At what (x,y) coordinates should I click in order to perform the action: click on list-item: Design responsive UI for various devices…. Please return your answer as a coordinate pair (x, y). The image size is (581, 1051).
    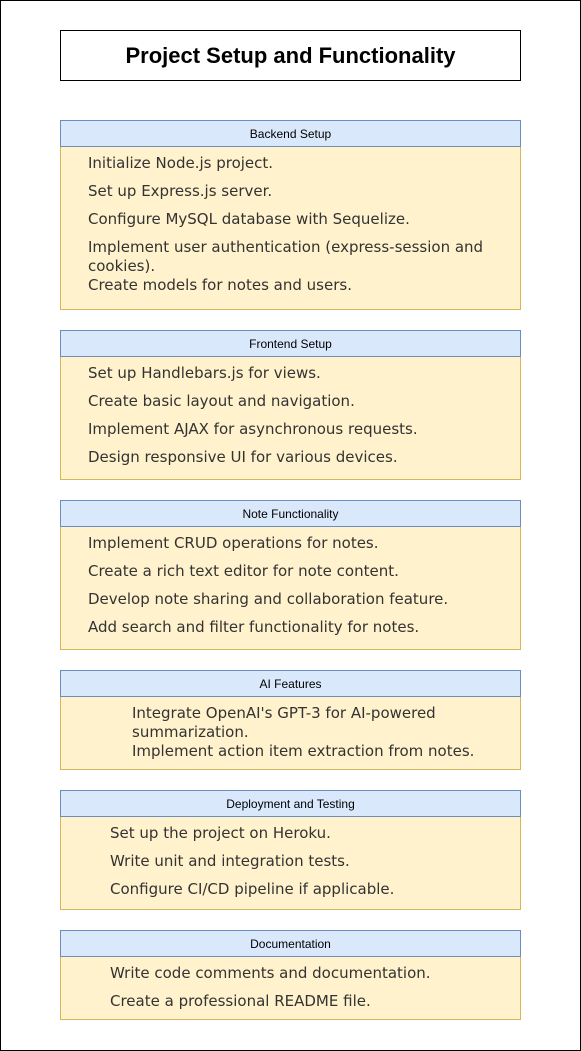
    Looking at the image, I should click on (243, 457).